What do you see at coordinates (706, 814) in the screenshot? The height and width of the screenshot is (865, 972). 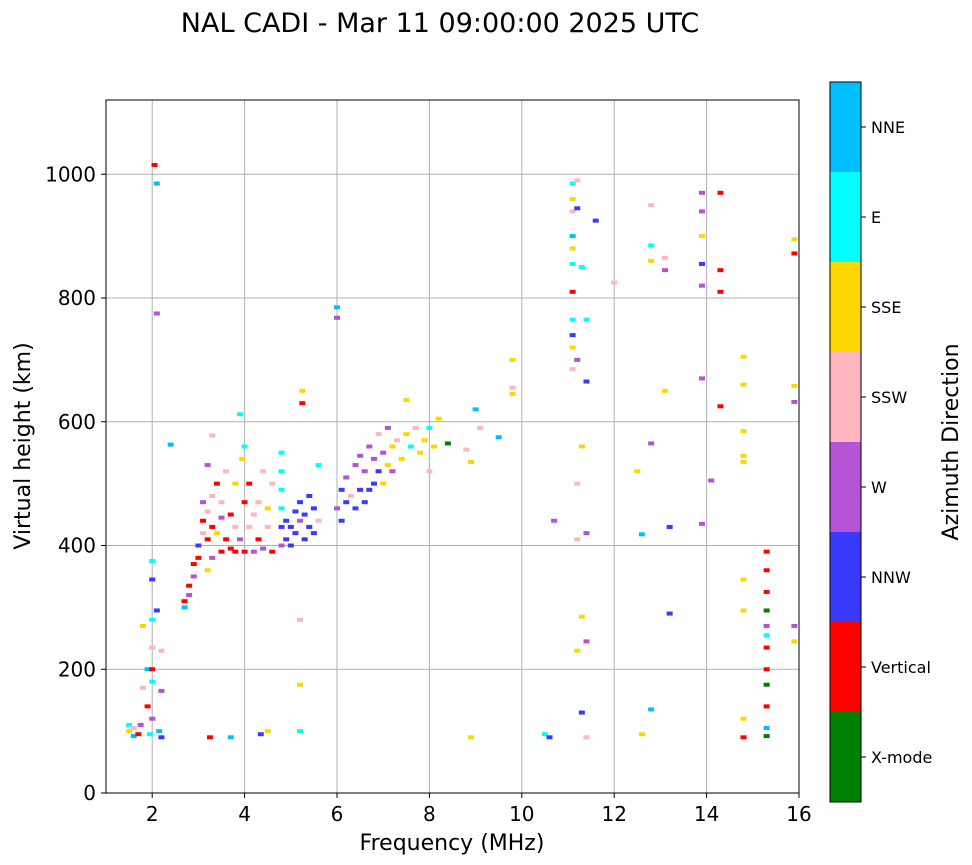 I see `x-tick-label: 14` at bounding box center [706, 814].